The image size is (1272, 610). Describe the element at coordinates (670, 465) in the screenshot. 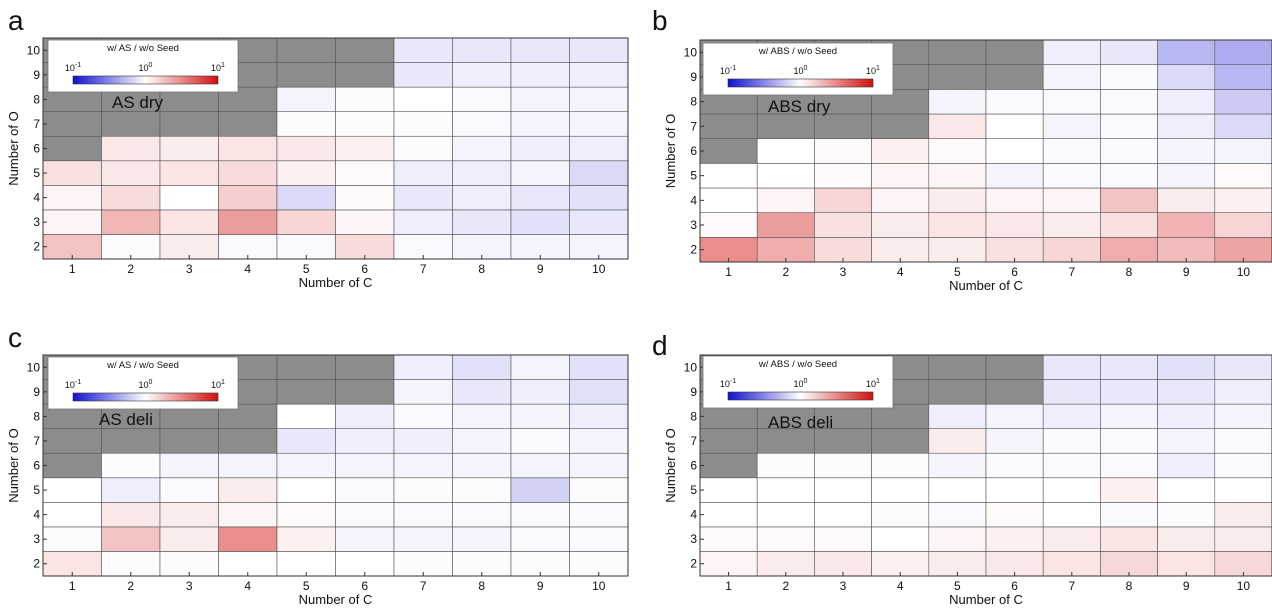

I see `y-axis-label: Number of O` at that location.